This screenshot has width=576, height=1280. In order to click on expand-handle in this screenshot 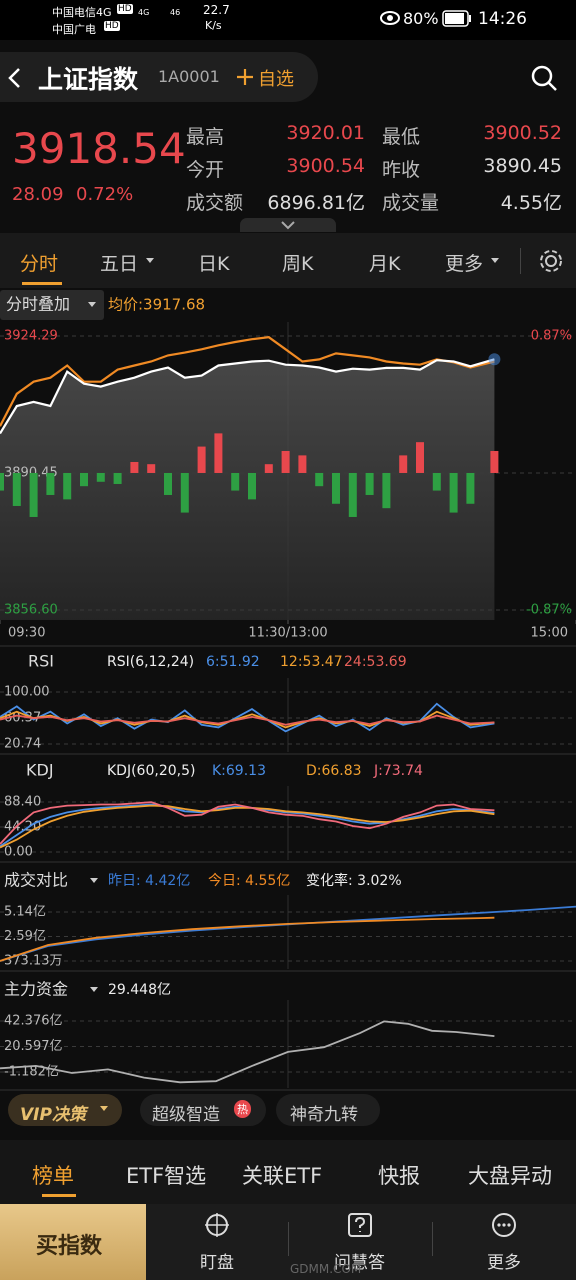, I will do `click(288, 225)`.